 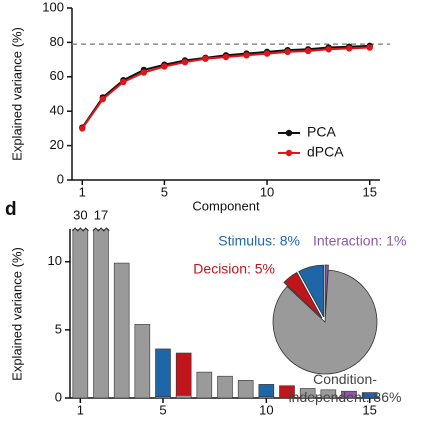 What do you see at coordinates (80, 214) in the screenshot?
I see `bar-value-label: 30` at bounding box center [80, 214].